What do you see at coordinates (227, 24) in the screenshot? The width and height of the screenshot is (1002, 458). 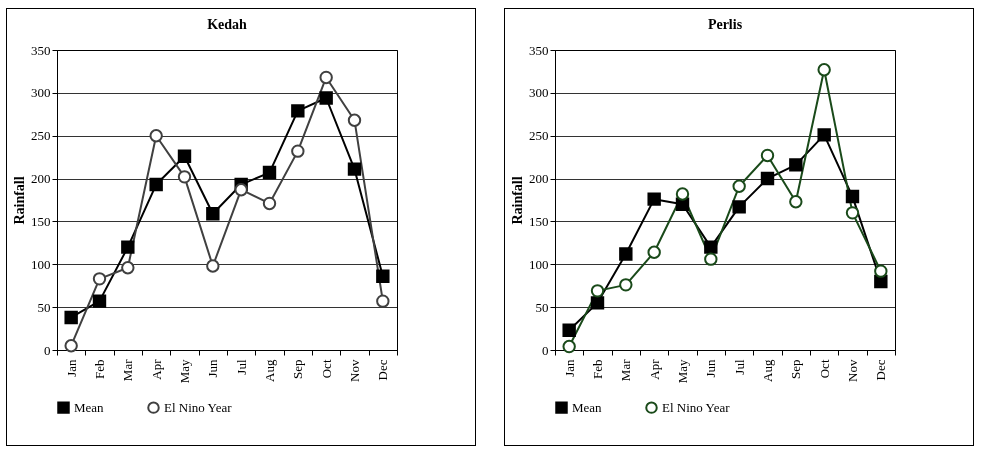 I see `chart-title: Kedah` at bounding box center [227, 24].